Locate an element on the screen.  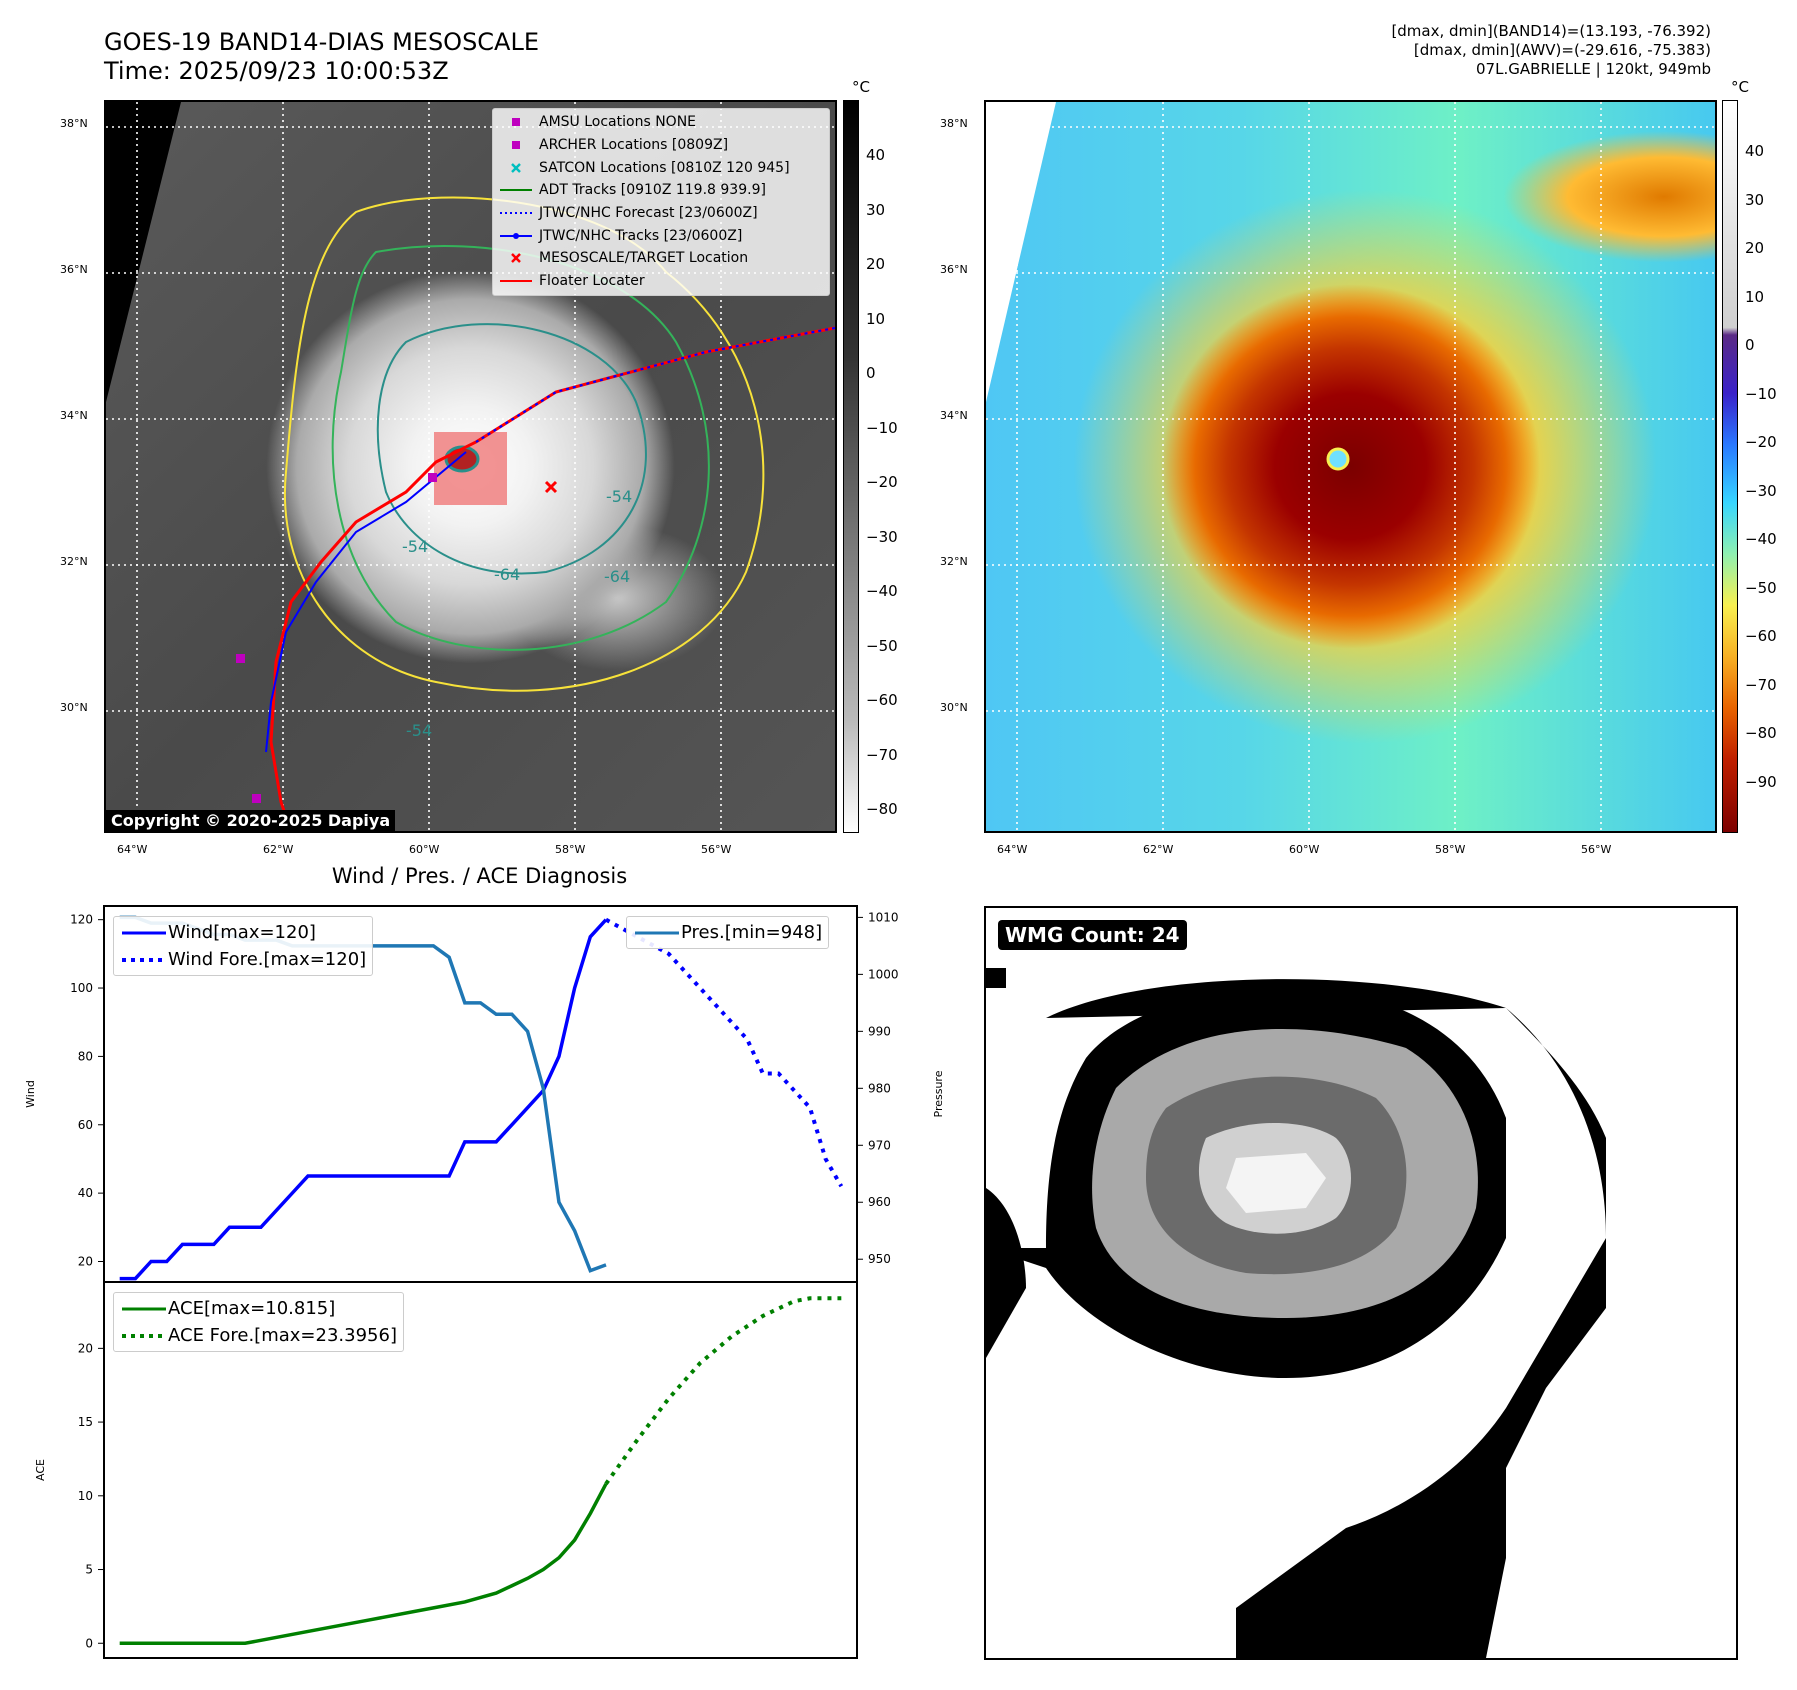
svg-text: -64 is located at coordinates (507, 574).